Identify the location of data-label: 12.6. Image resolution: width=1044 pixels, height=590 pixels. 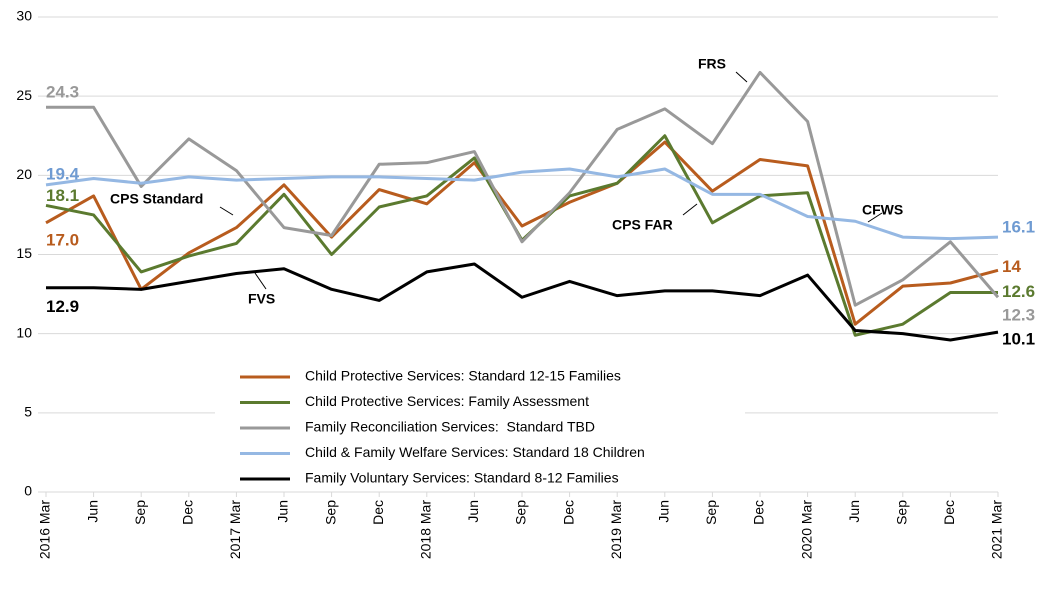
(1018, 291).